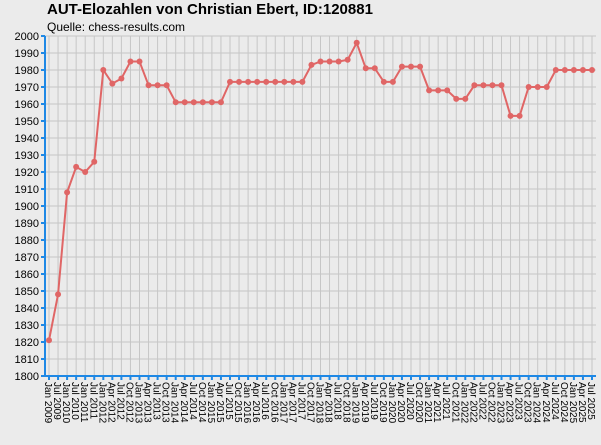  I want to click on x-tick-label: Jul 2025, so click(590, 401).